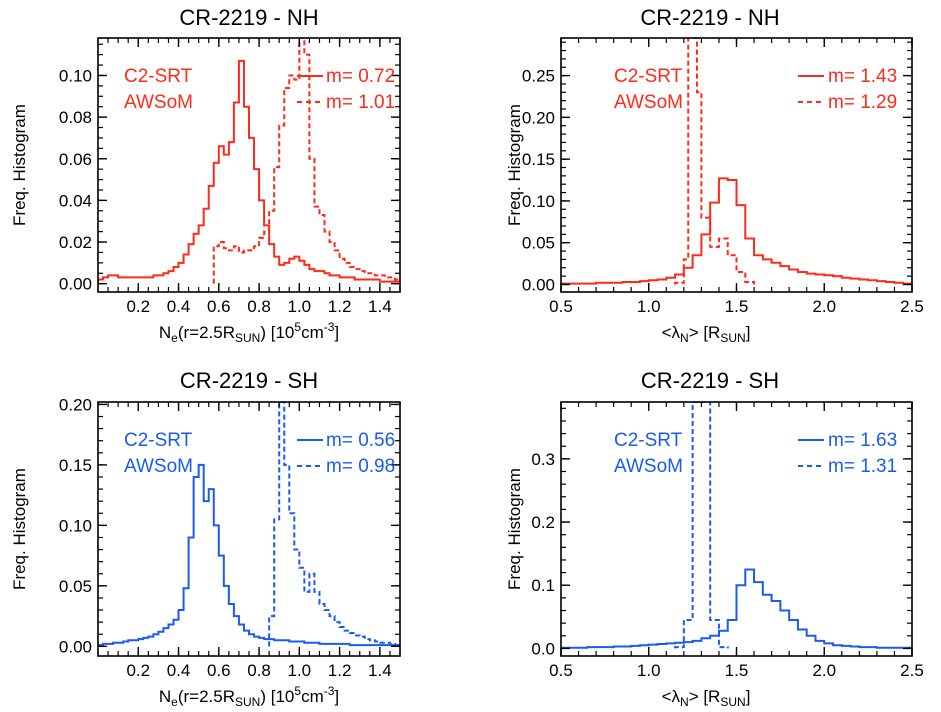 Image resolution: width=941 pixels, height=712 pixels. Describe the element at coordinates (259, 89) in the screenshot. I see `legend: C2-SRT AWSoM m= 0.72 m= 1.01` at that location.